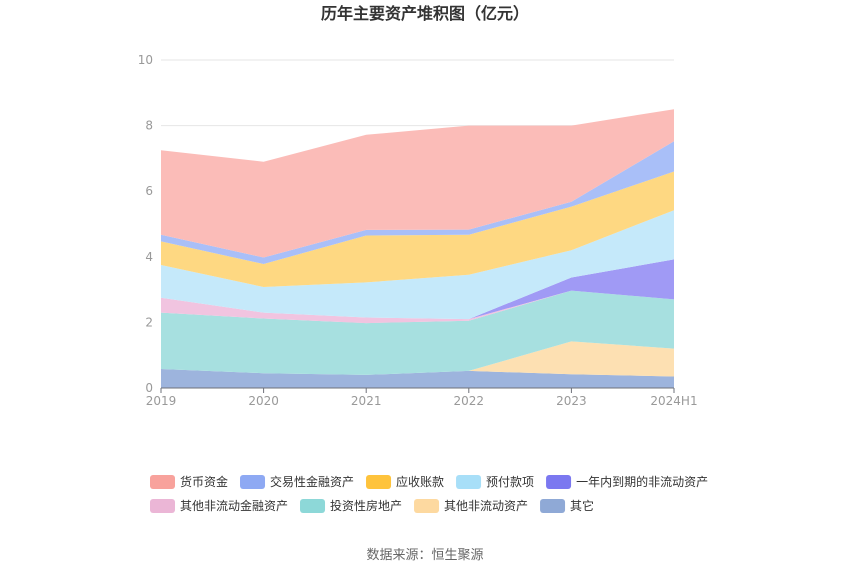 The height and width of the screenshot is (575, 850). I want to click on legend-label: 货币资金, so click(204, 481).